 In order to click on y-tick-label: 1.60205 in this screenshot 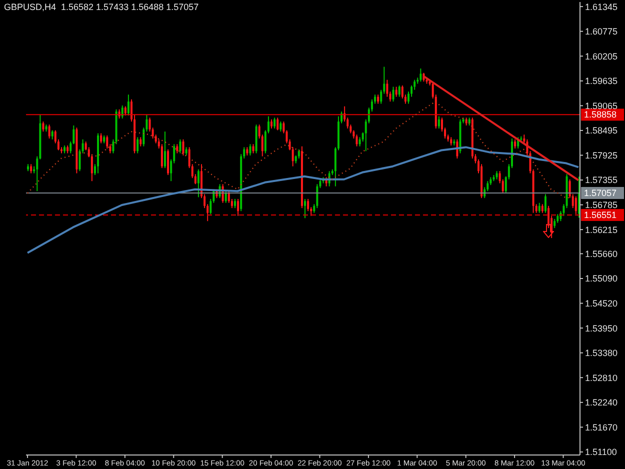, I will do `click(601, 56)`.